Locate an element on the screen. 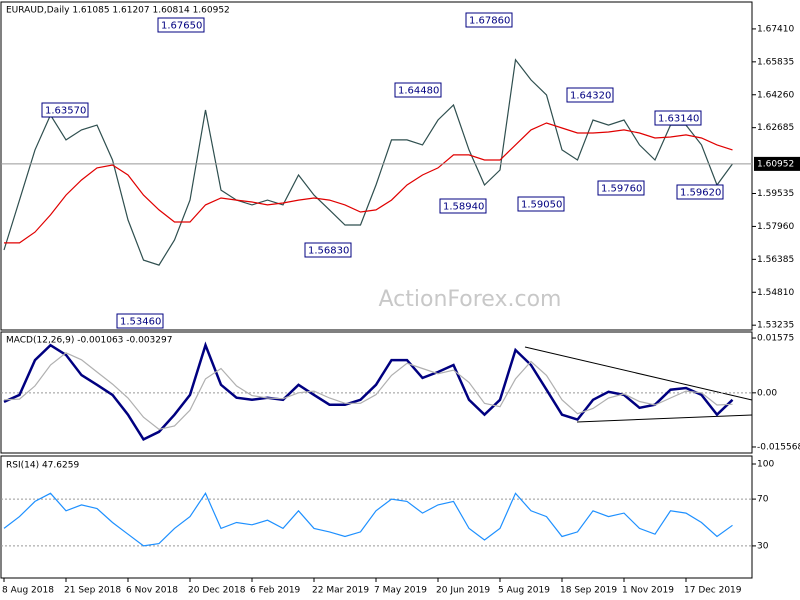 The image size is (800, 600). x-tick-label: 22 Mar 2019 is located at coordinates (340, 591).